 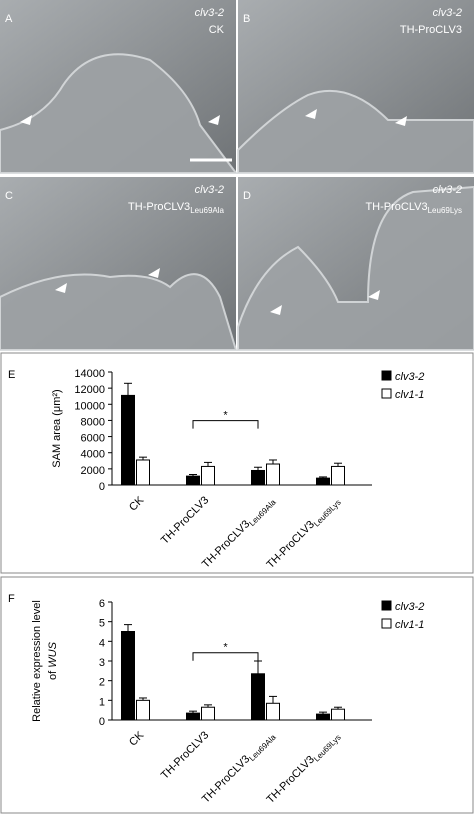 What do you see at coordinates (89, 406) in the screenshot?
I see `y-tick-label: 10000` at bounding box center [89, 406].